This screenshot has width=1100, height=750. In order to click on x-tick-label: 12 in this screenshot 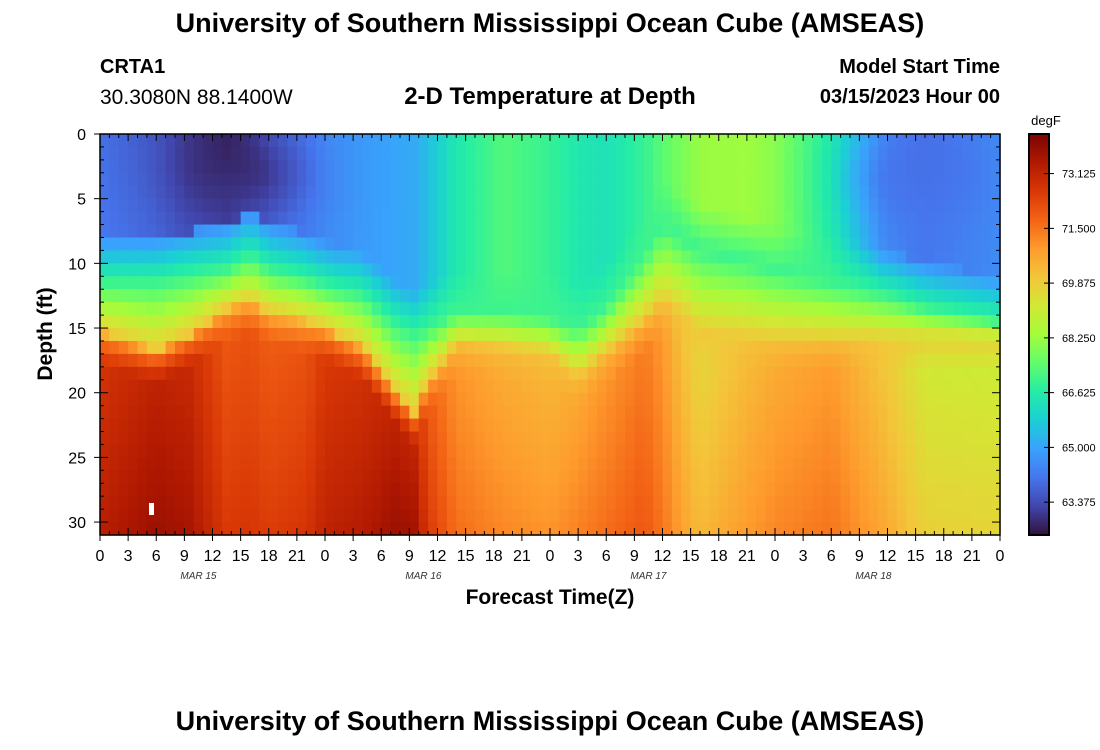, I will do `click(438, 556)`.